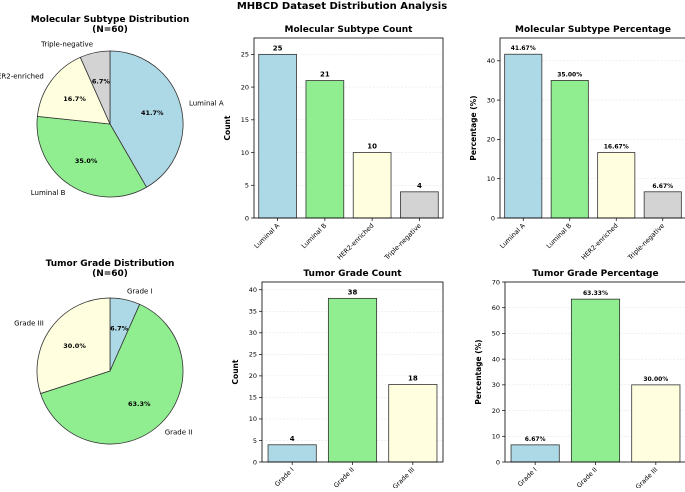 Image resolution: width=685 pixels, height=492 pixels. What do you see at coordinates (206, 103) in the screenshot?
I see `pie-slice-label: Luminal A` at bounding box center [206, 103].